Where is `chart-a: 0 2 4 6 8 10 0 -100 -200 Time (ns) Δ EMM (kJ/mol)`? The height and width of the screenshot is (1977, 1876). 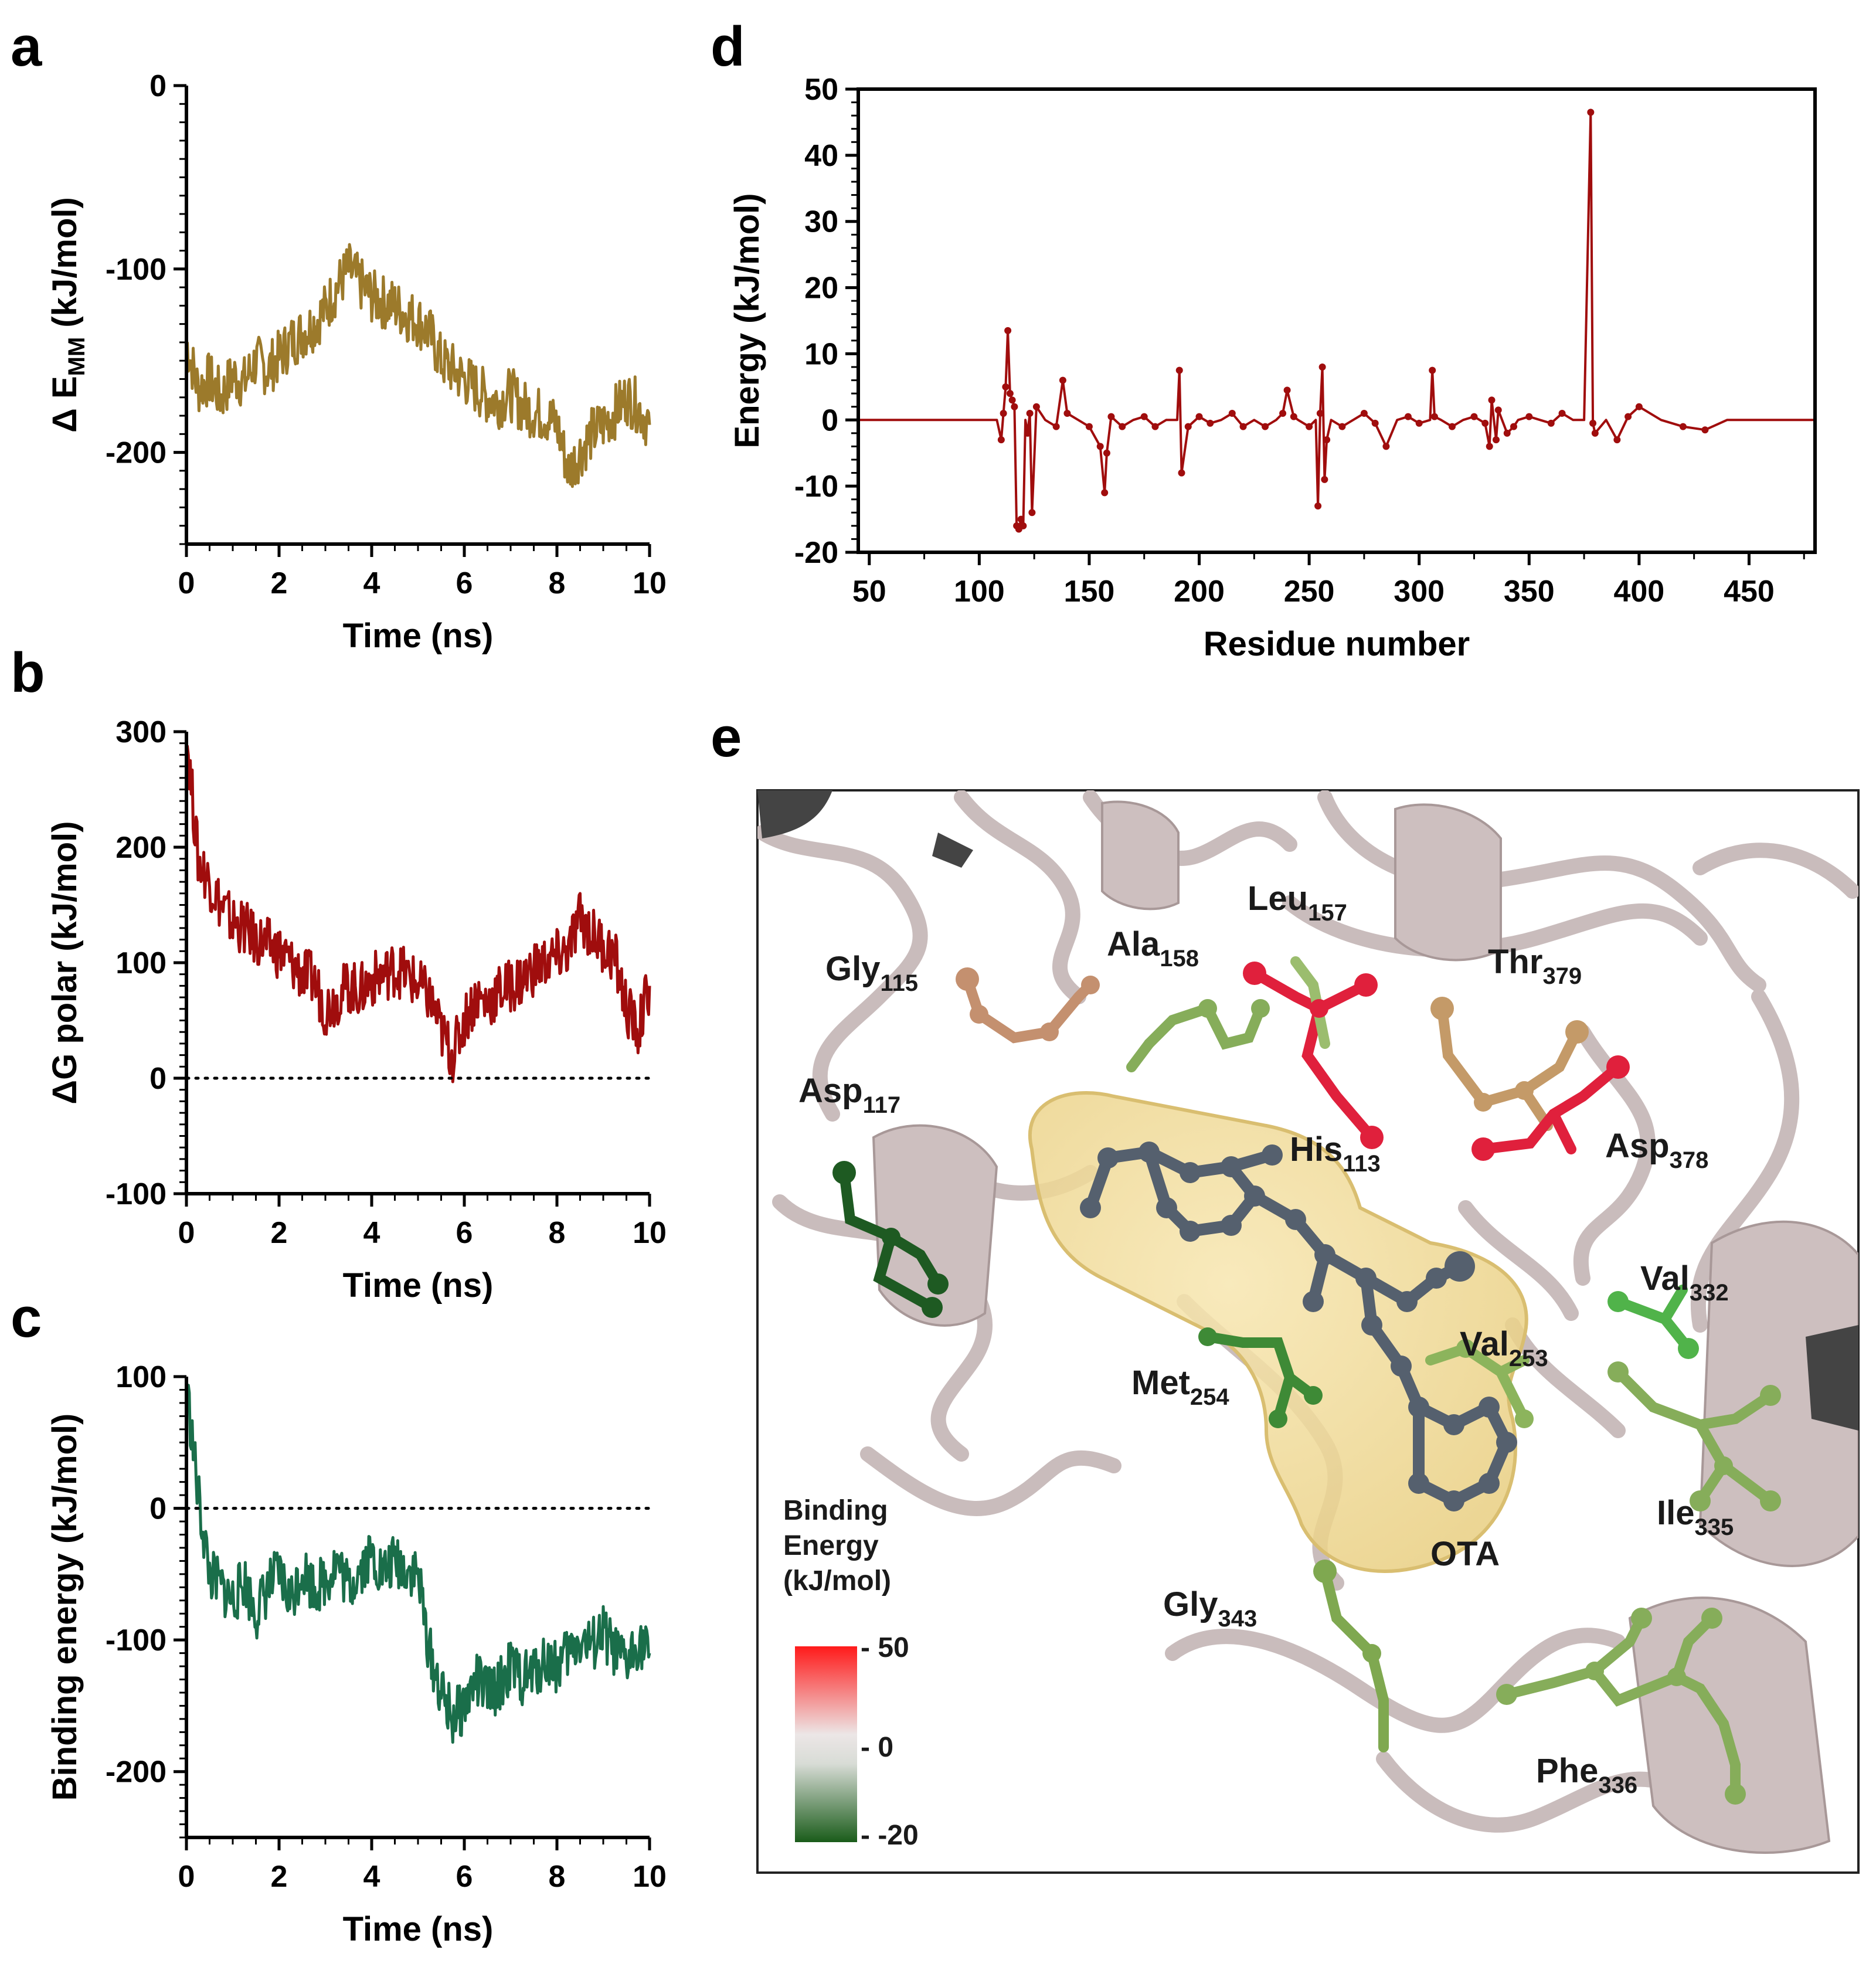 chart-a: 0 2 4 6 8 10 0 -100 -200 Time (ns) Δ EMM (kJ/mol) is located at coordinates (356, 362).